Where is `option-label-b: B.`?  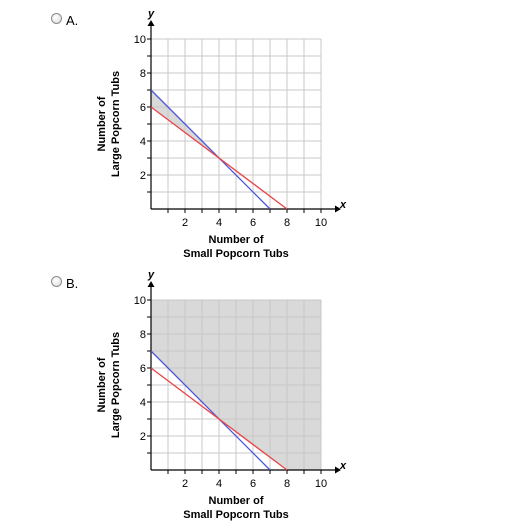
option-label-b: B. is located at coordinates (72, 283).